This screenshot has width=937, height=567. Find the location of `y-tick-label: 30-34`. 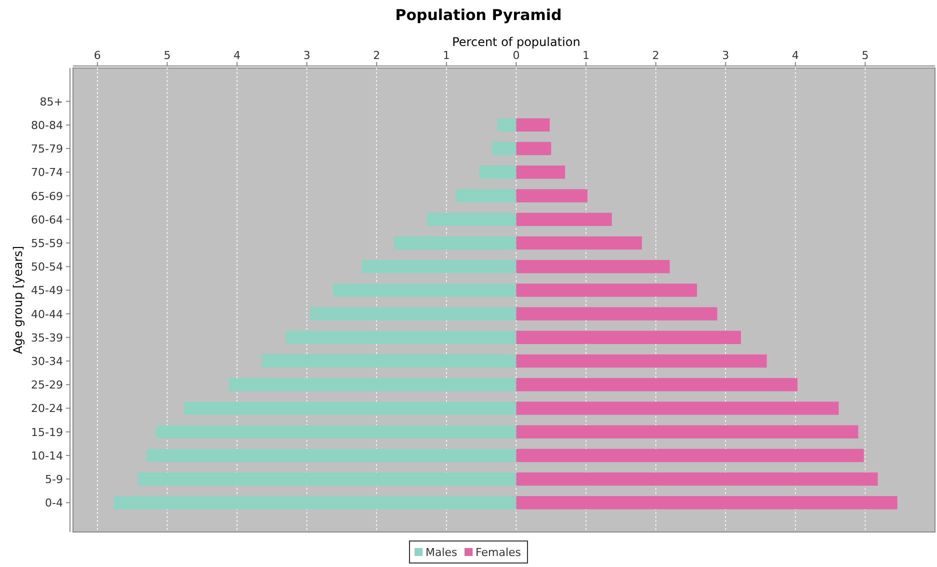

y-tick-label: 30-34 is located at coordinates (47, 361).